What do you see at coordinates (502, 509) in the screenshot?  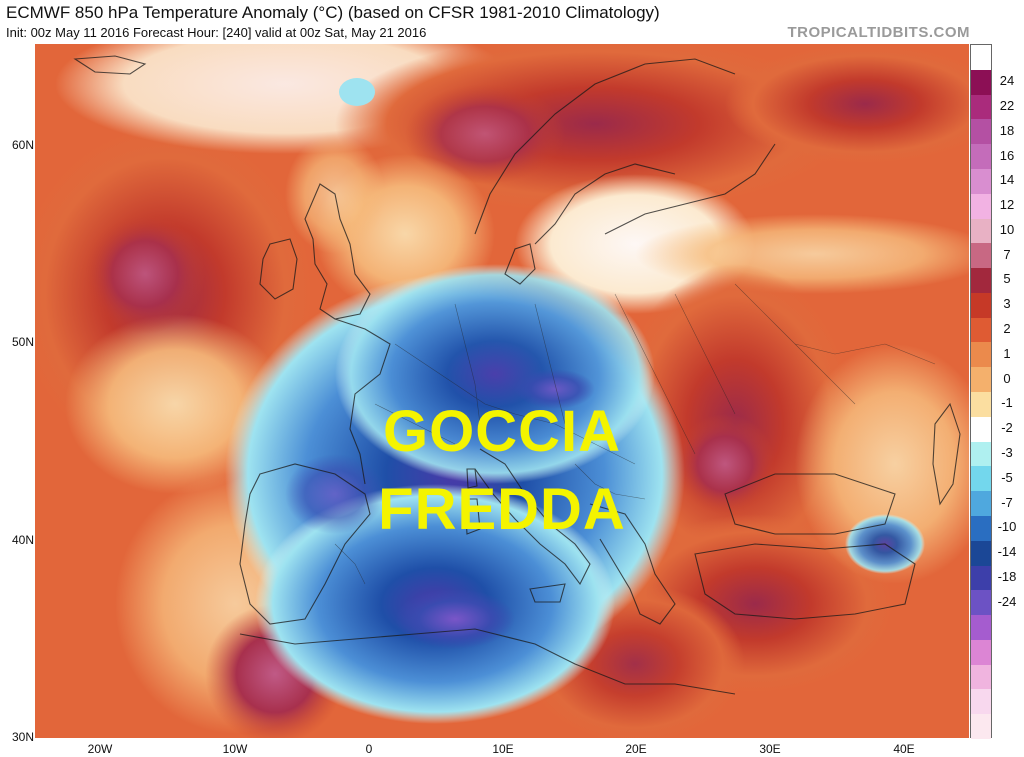 I see `overlay-text-line2: FREDDA` at bounding box center [502, 509].